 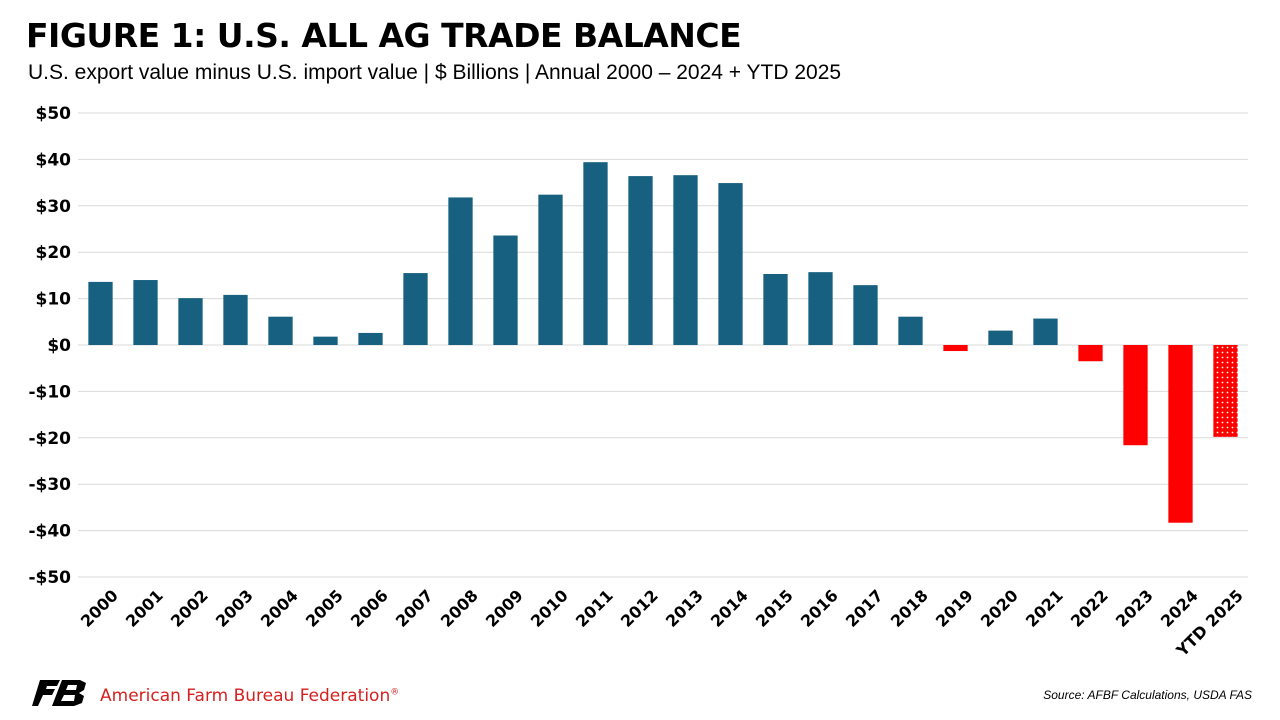 I want to click on x-tick-label: 2011, so click(x=594, y=608).